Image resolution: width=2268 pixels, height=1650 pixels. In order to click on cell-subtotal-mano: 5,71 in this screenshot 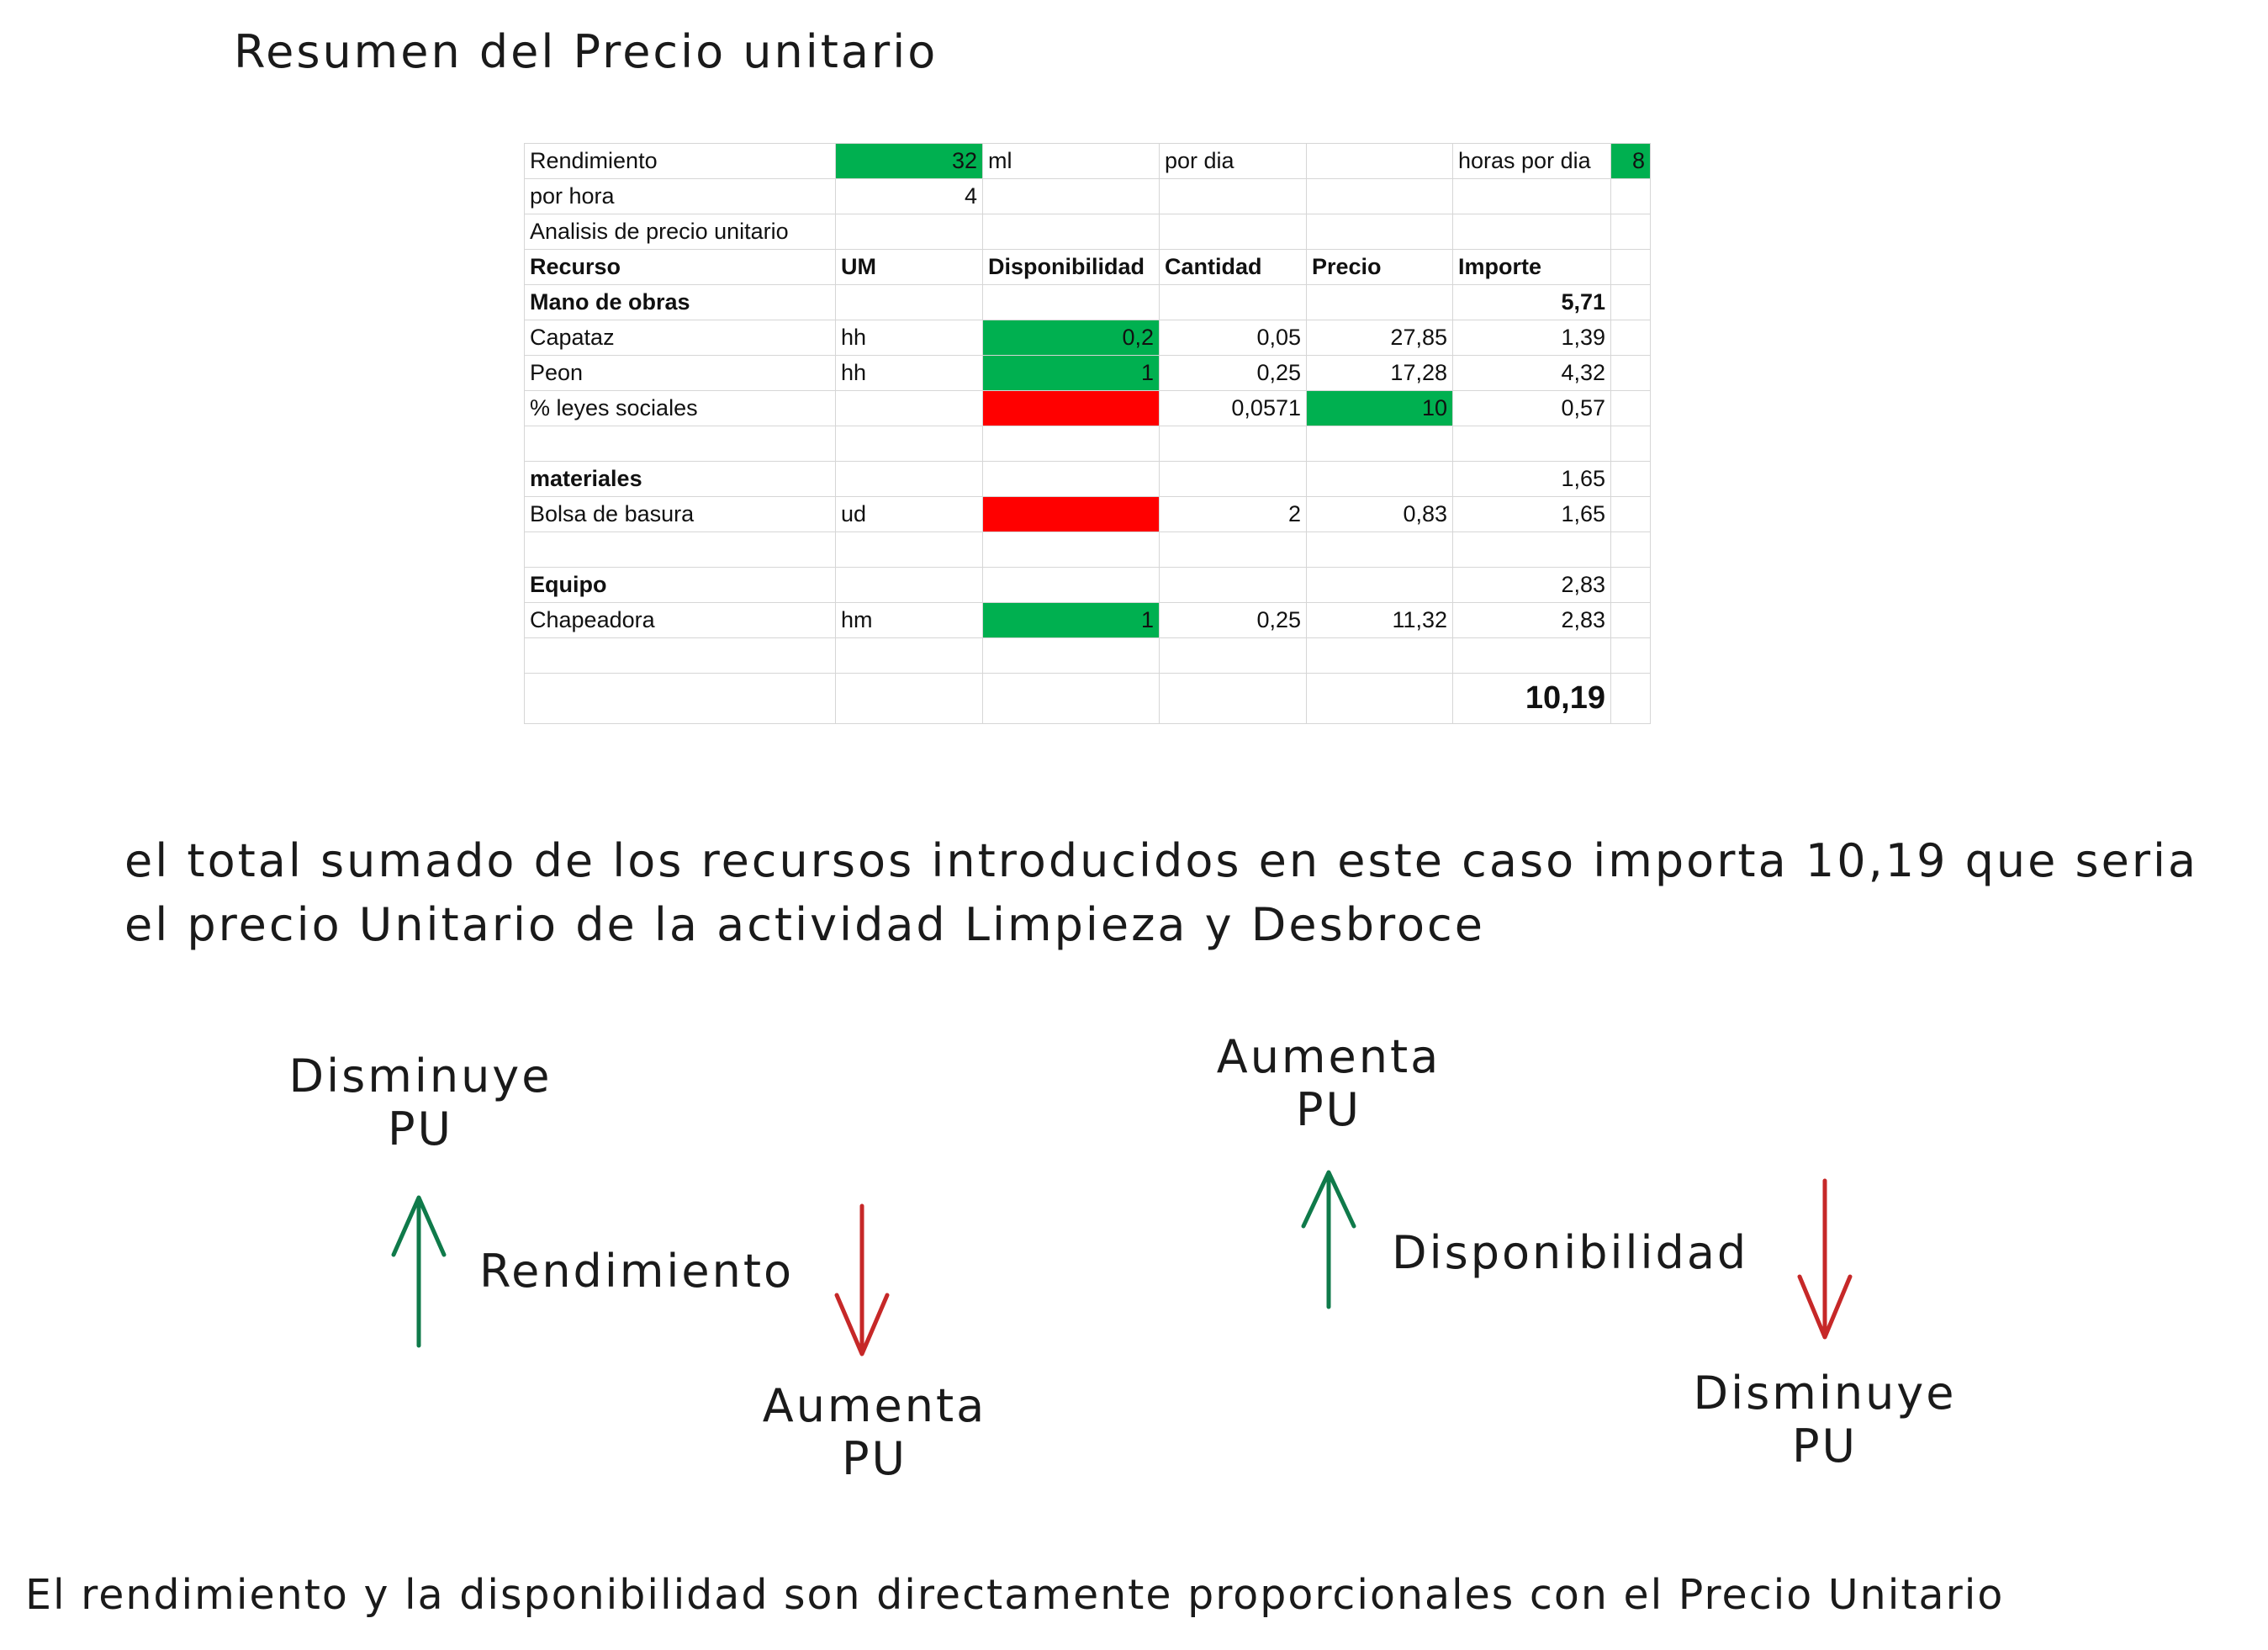, I will do `click(1531, 302)`.